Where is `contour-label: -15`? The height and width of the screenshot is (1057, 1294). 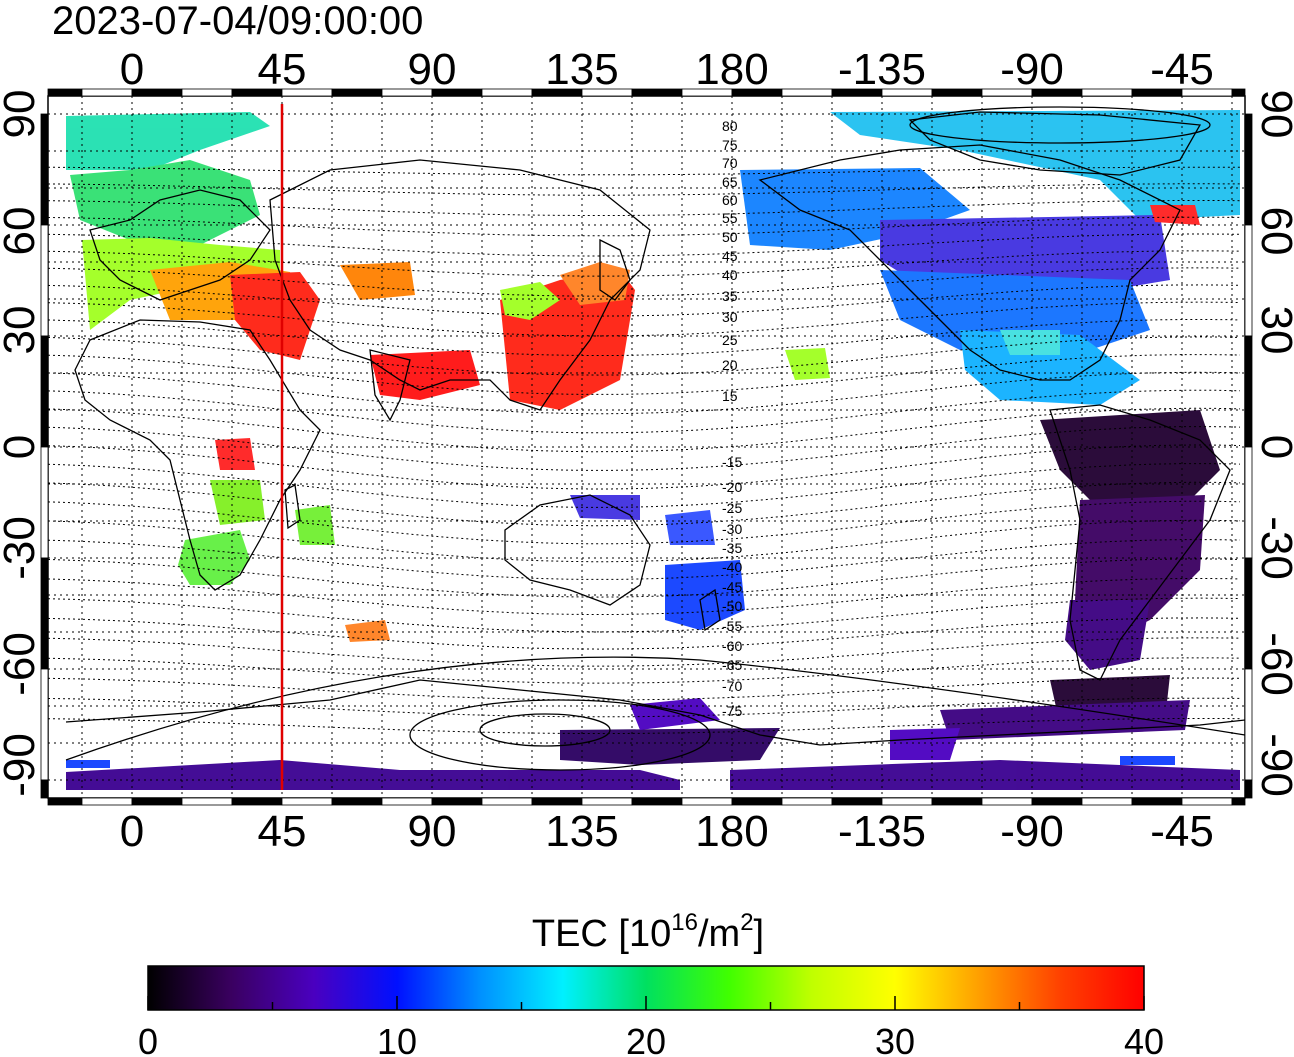 contour-label: -15 is located at coordinates (732, 462).